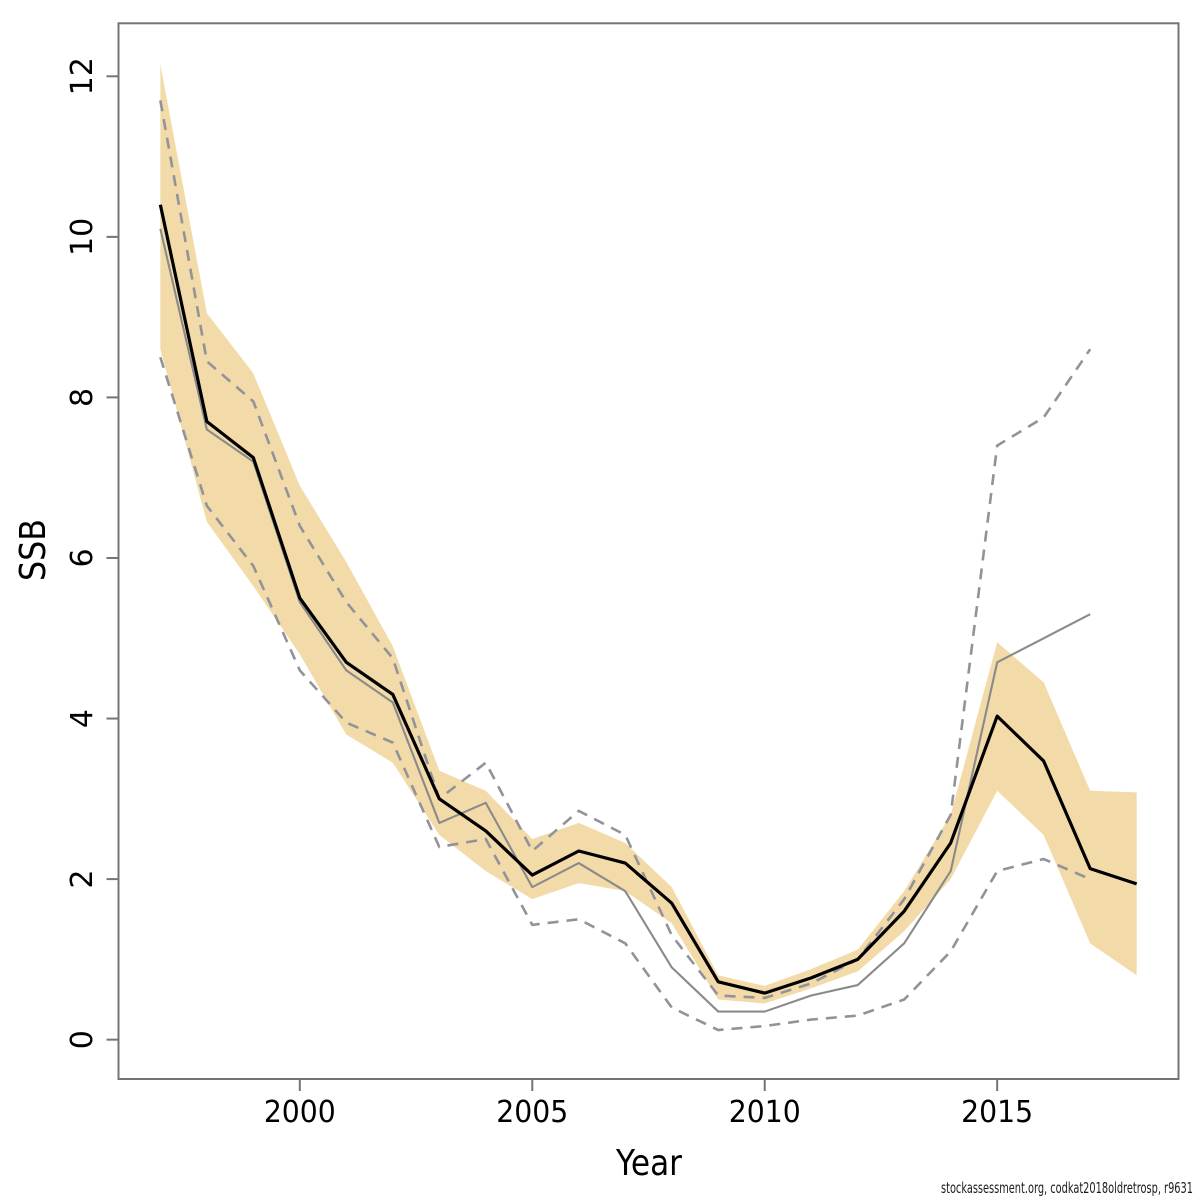 The height and width of the screenshot is (1200, 1200). What do you see at coordinates (648, 1163) in the screenshot?
I see `x-axis-title: Year` at bounding box center [648, 1163].